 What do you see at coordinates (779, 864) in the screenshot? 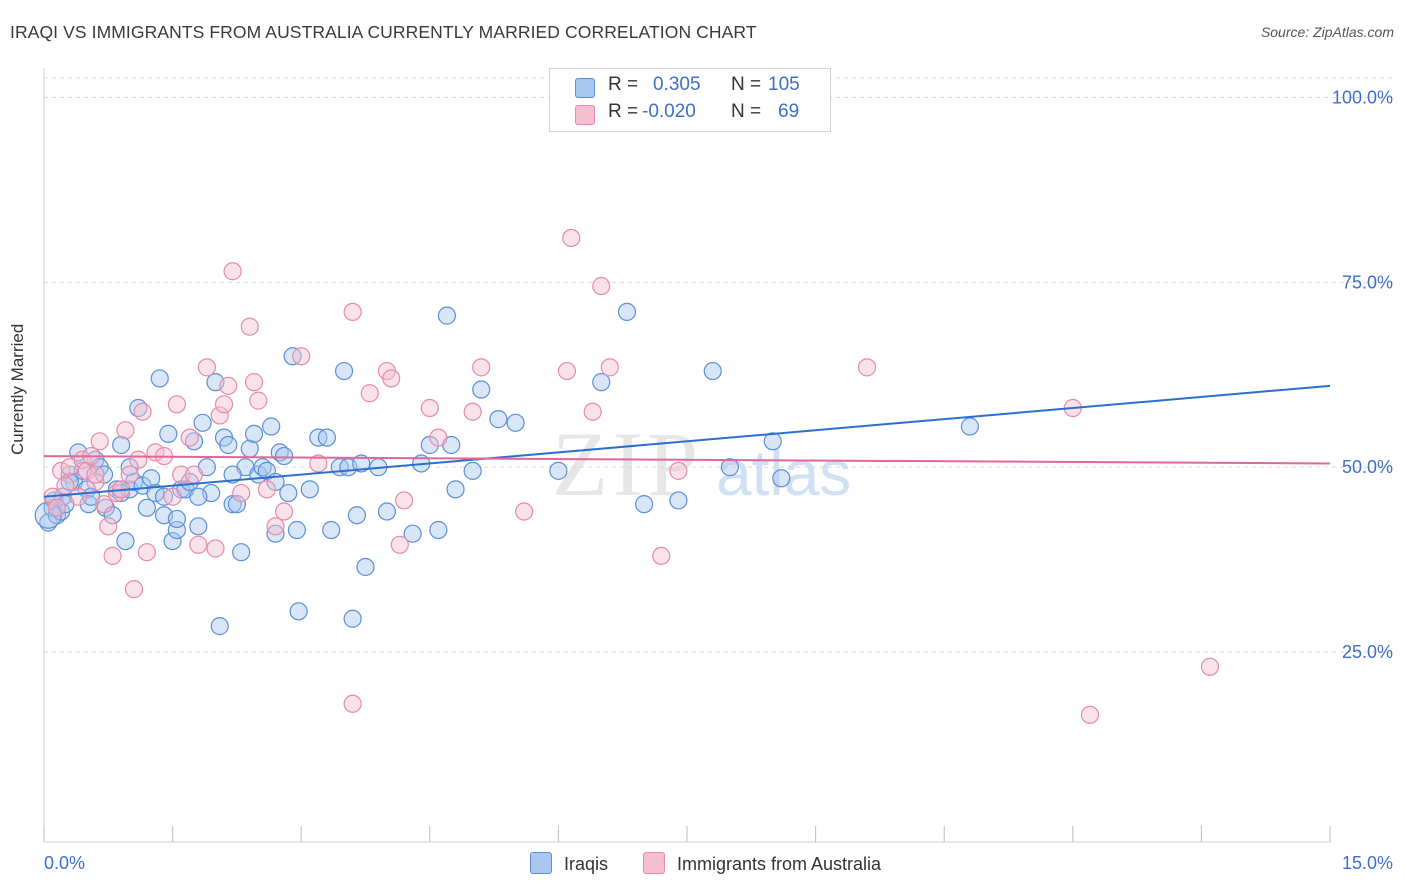
I see `legend-label: Immigrants from Australia` at bounding box center [779, 864].